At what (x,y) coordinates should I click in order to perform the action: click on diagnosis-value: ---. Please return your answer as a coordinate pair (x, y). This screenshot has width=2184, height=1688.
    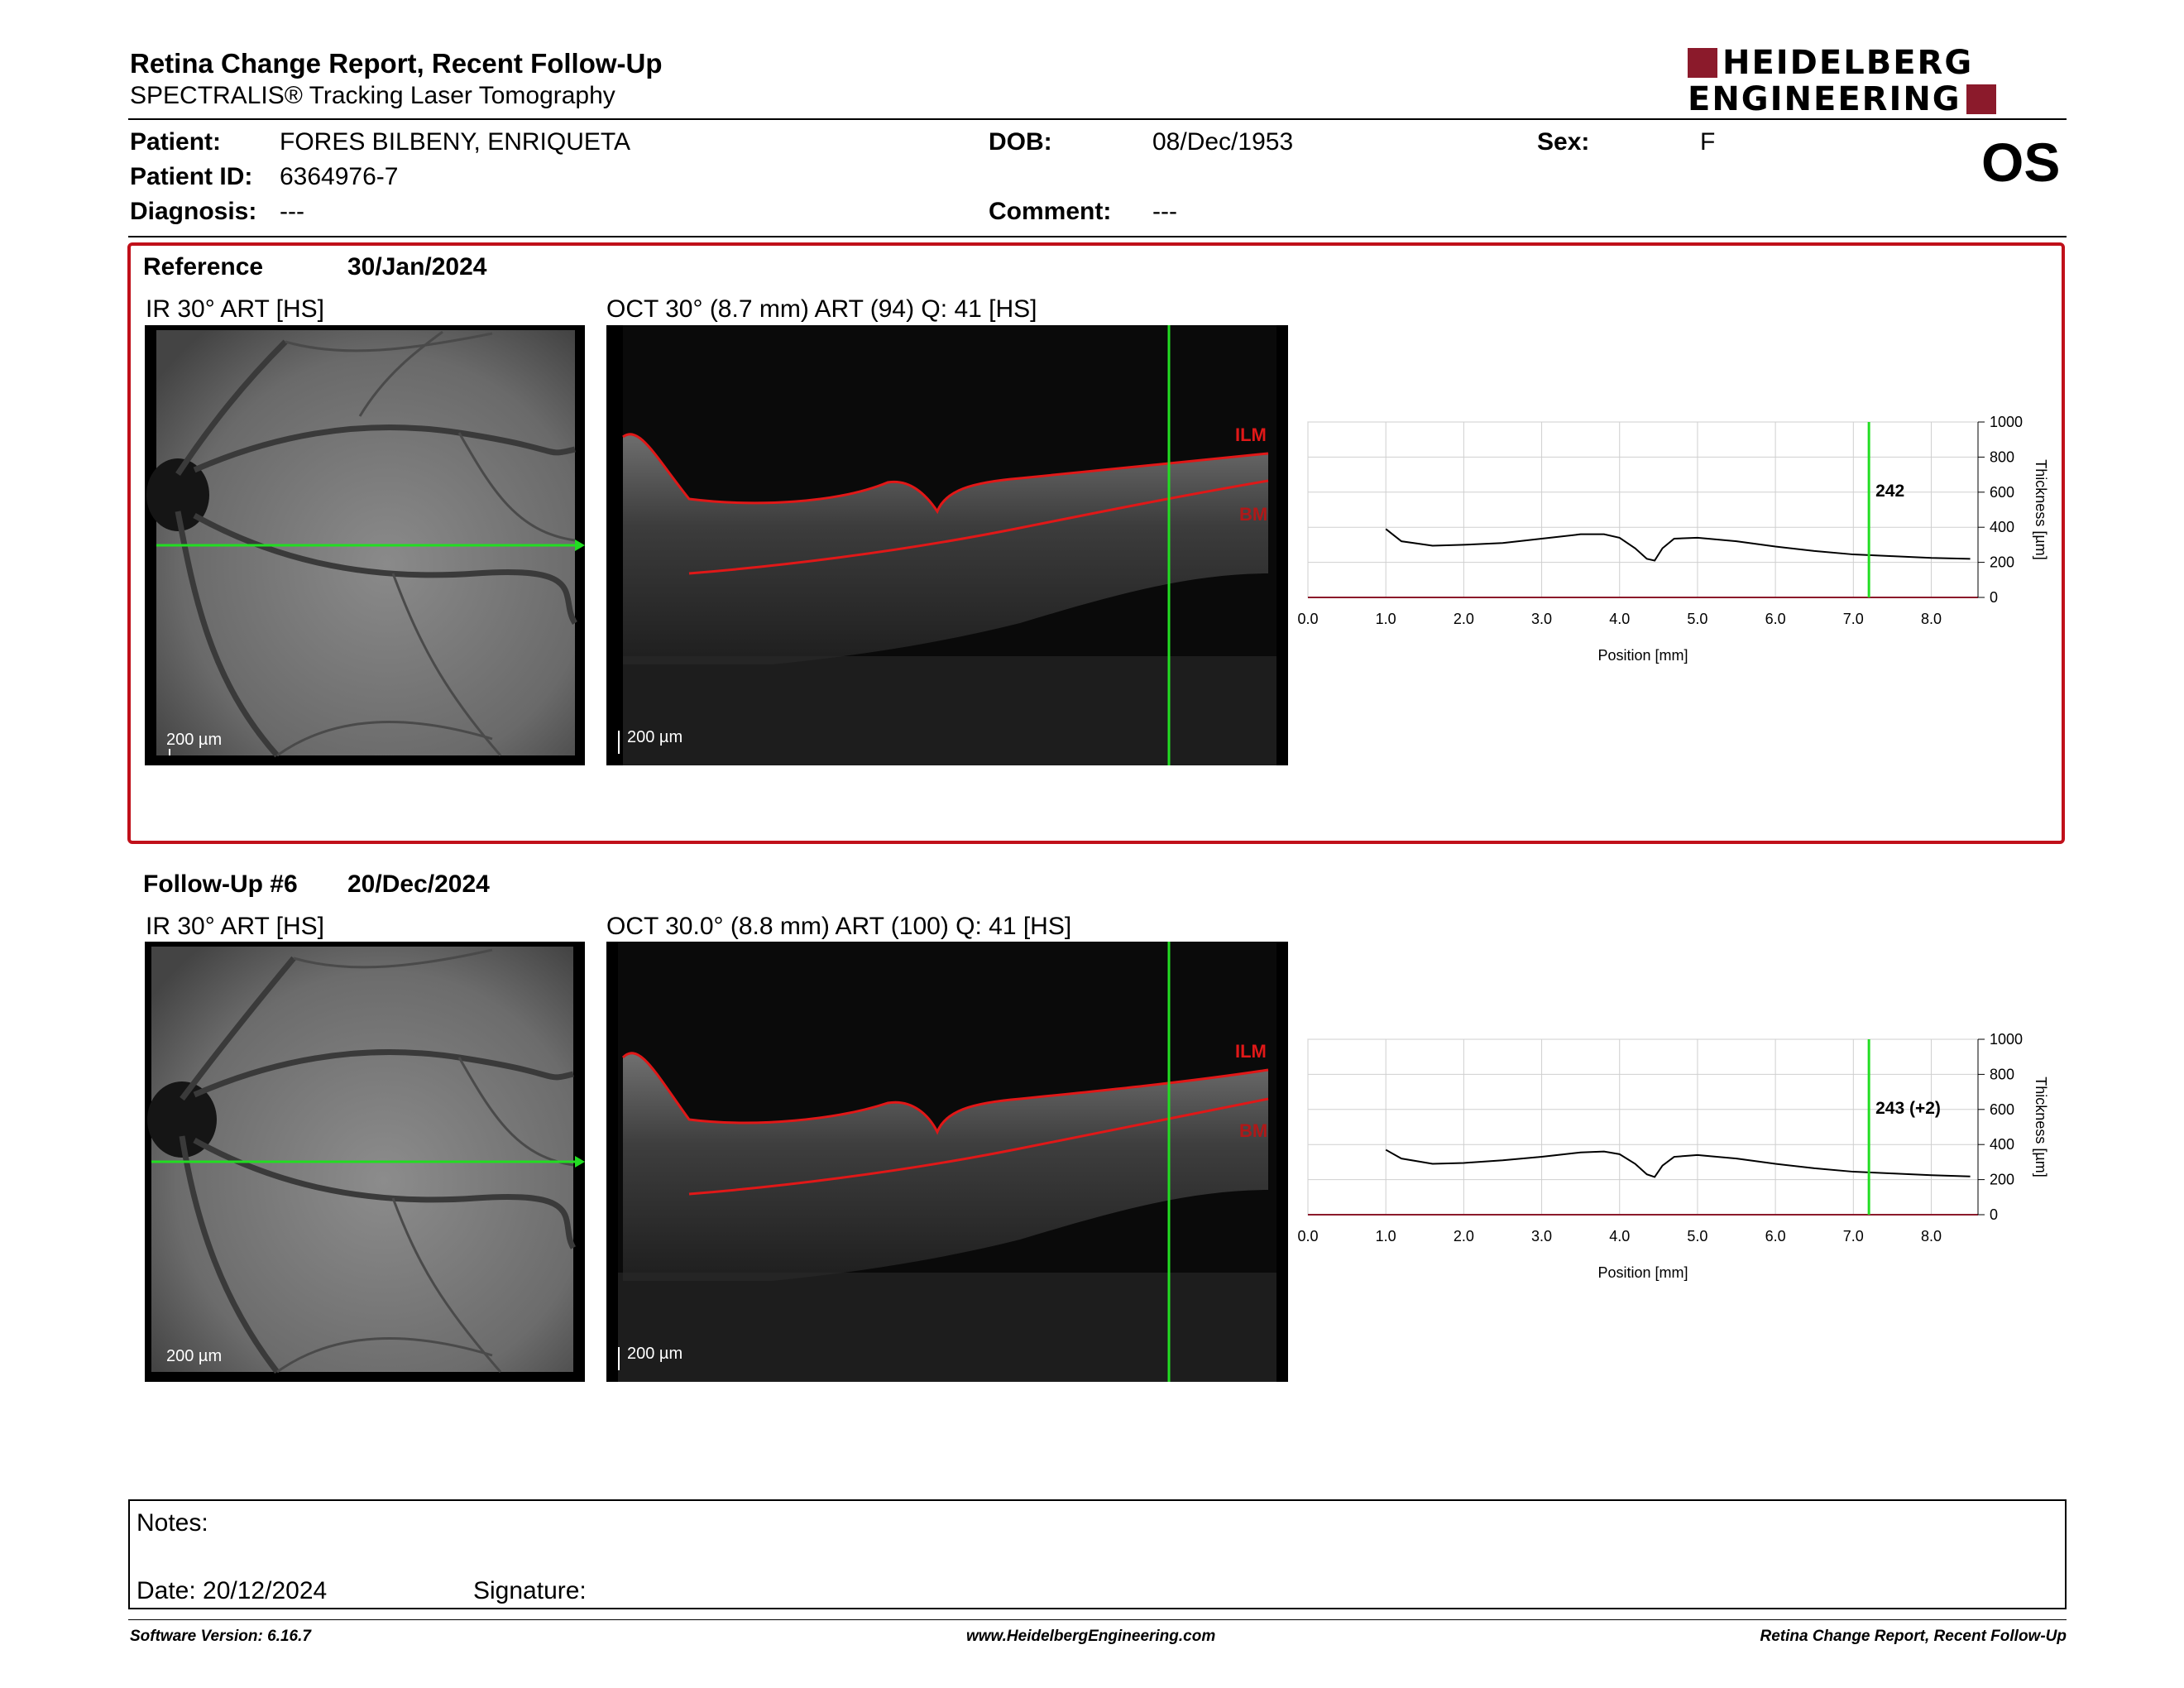
    Looking at the image, I should click on (292, 211).